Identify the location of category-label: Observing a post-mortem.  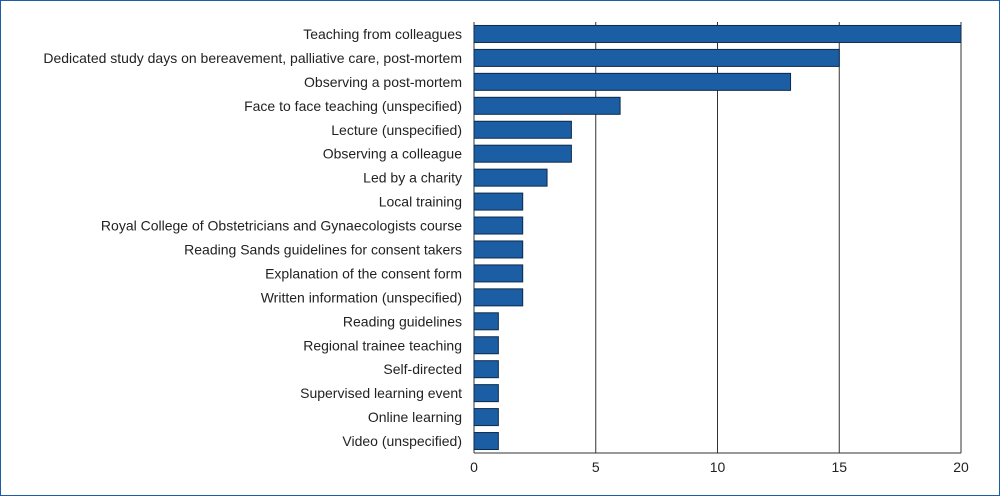
(383, 82).